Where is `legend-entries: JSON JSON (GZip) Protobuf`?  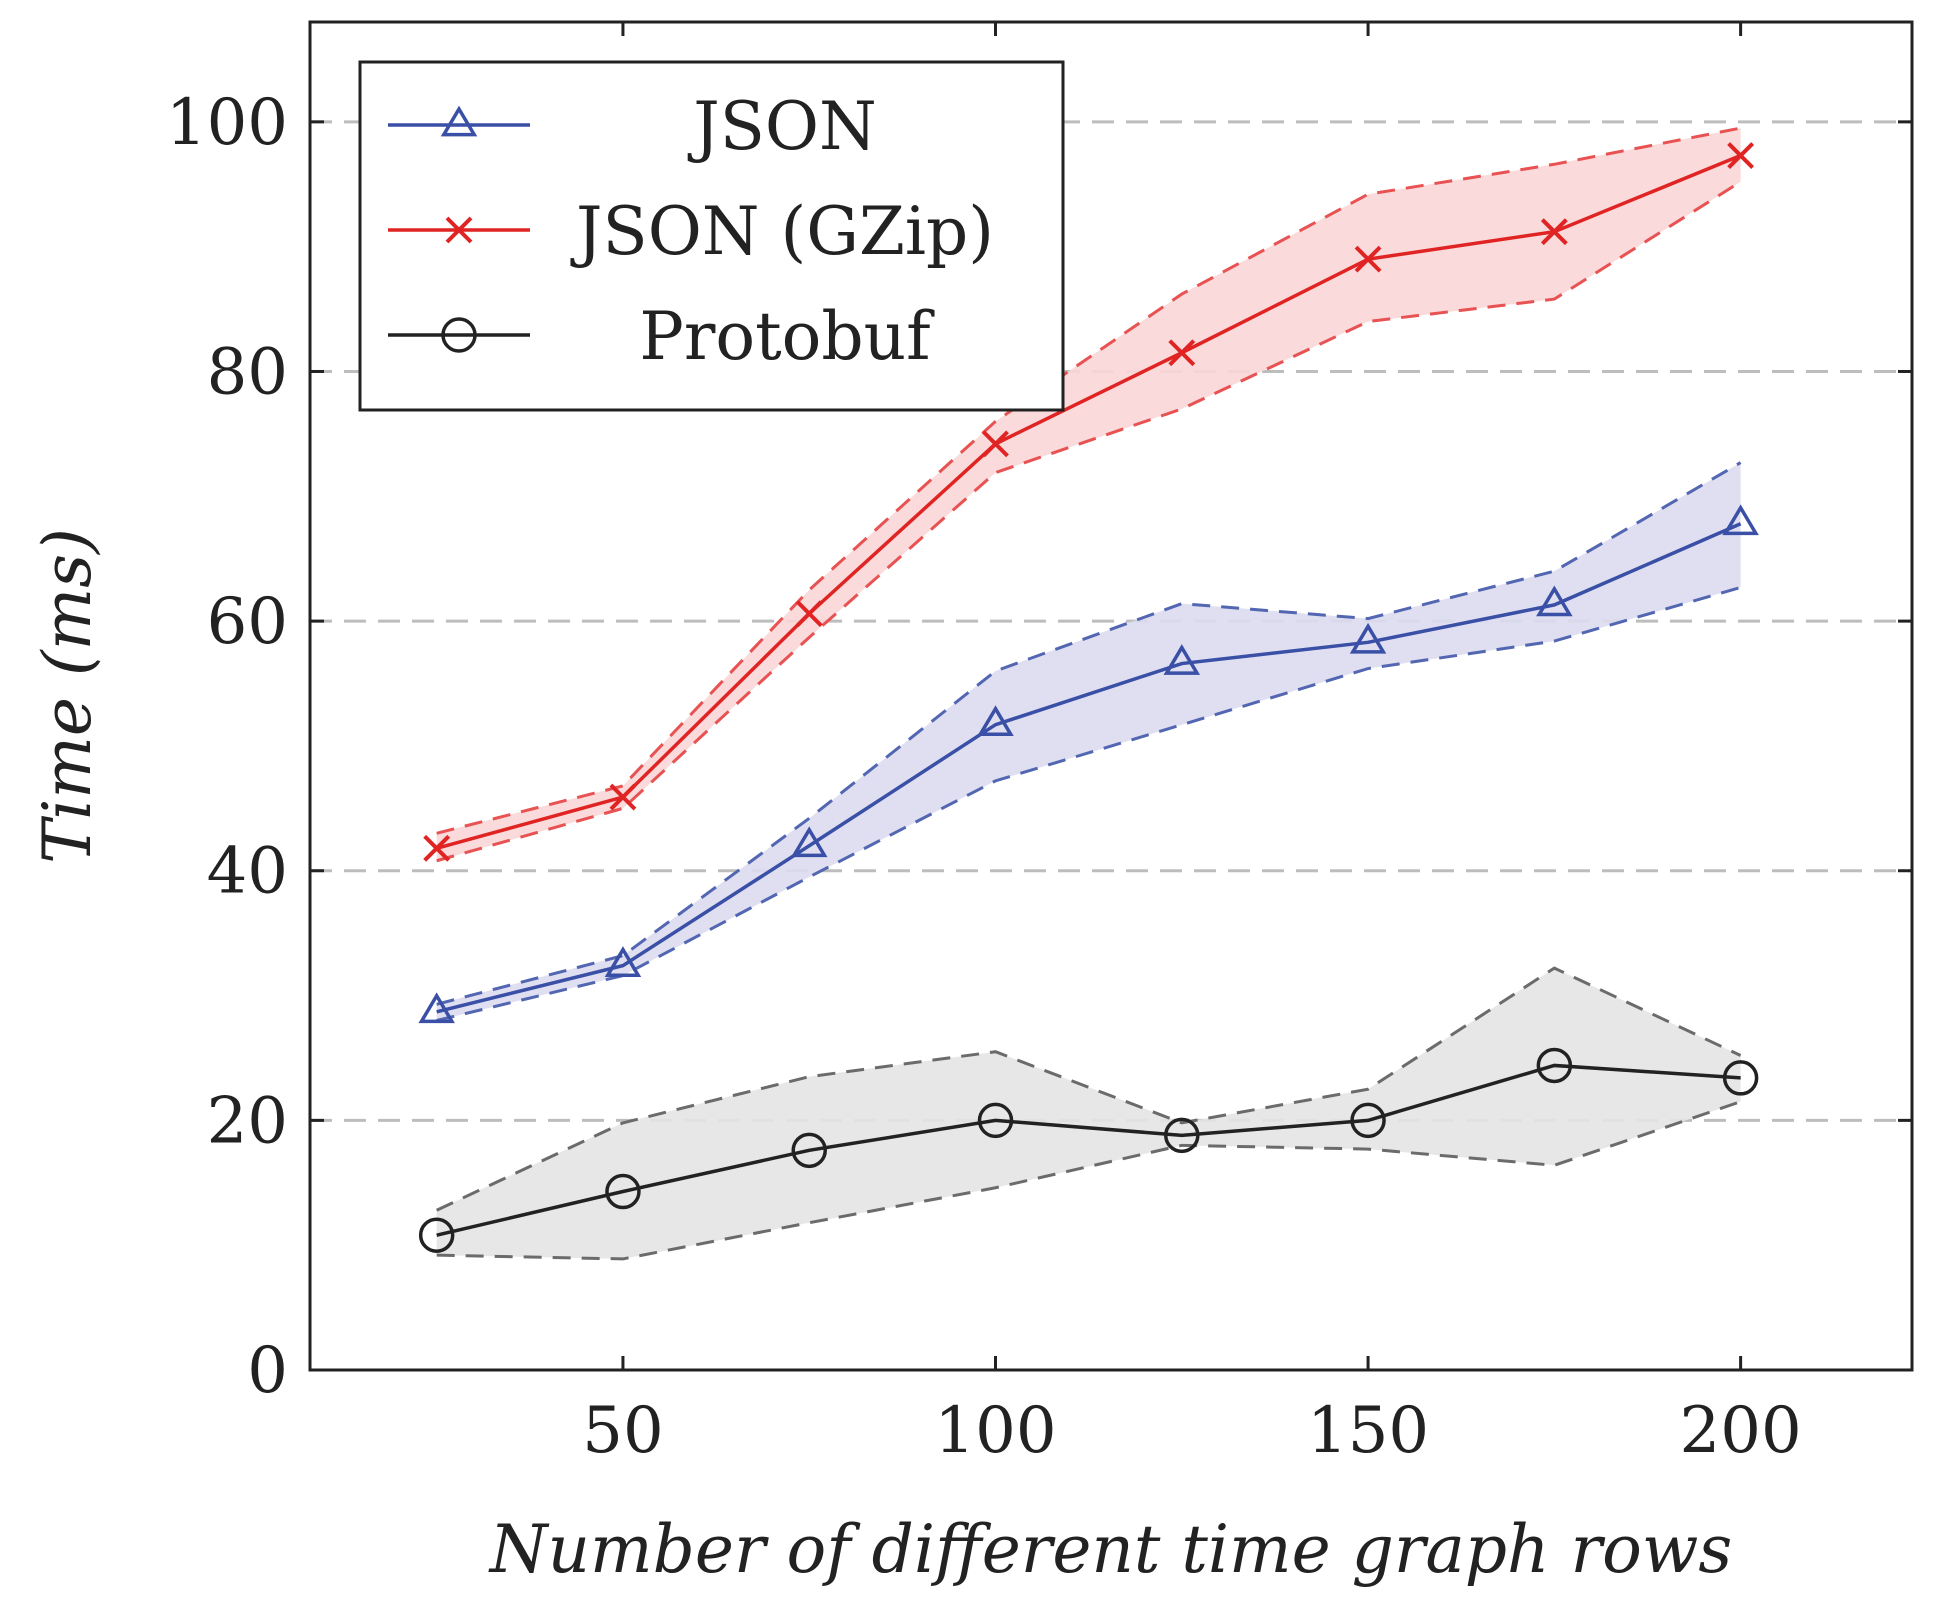 legend-entries: JSON JSON (GZip) Protobuf is located at coordinates (691, 231).